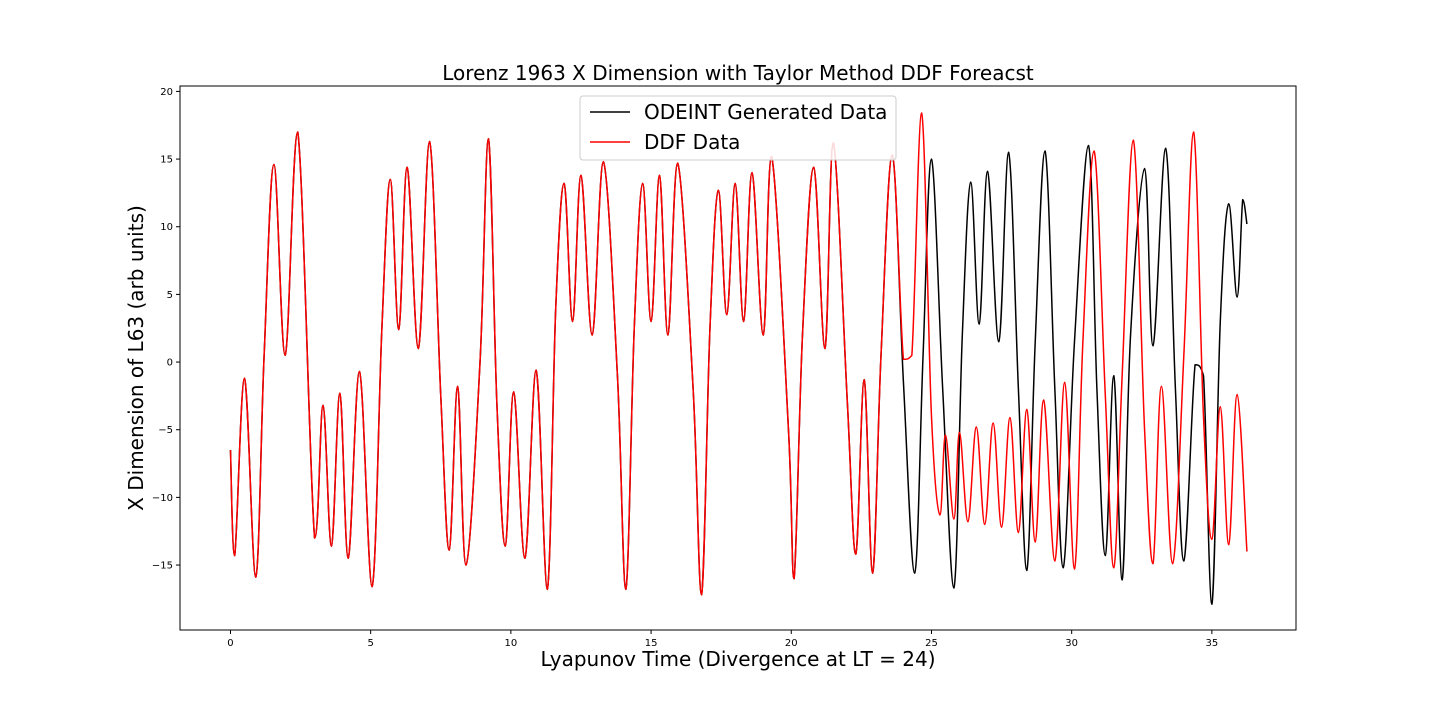 The width and height of the screenshot is (1440, 720). I want to click on x-tick-label: 30, so click(1071, 643).